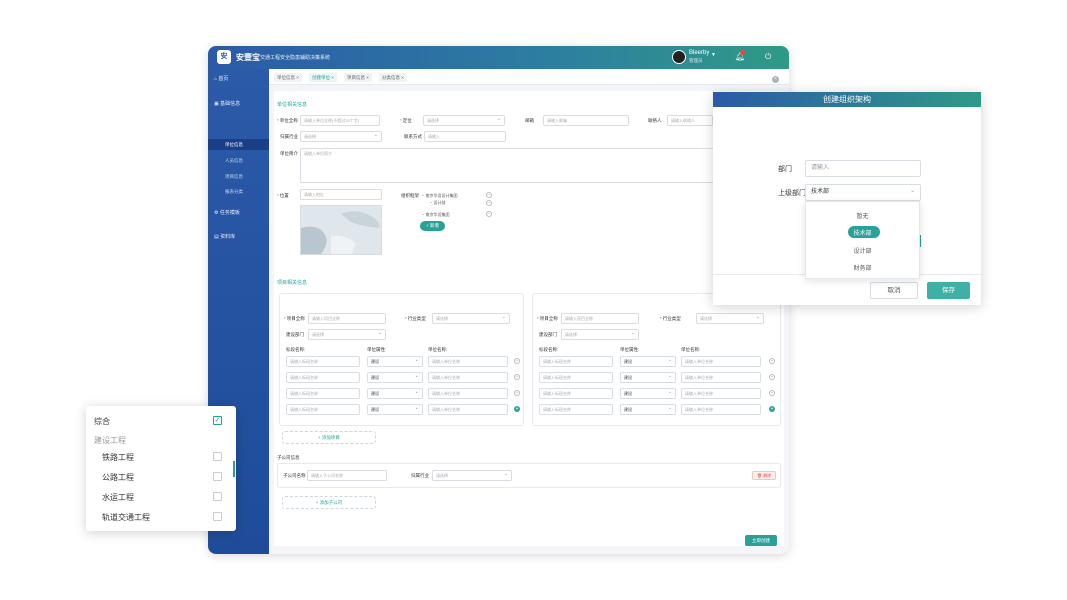 Image resolution: width=1067 pixels, height=600 pixels. What do you see at coordinates (438, 202) in the screenshot?
I see `org-tree-node: − 设计部` at bounding box center [438, 202].